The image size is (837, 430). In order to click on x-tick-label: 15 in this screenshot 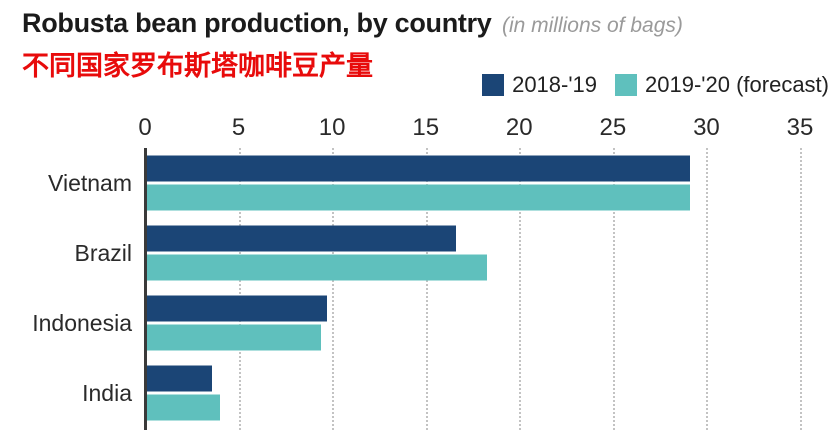, I will do `click(426, 127)`.